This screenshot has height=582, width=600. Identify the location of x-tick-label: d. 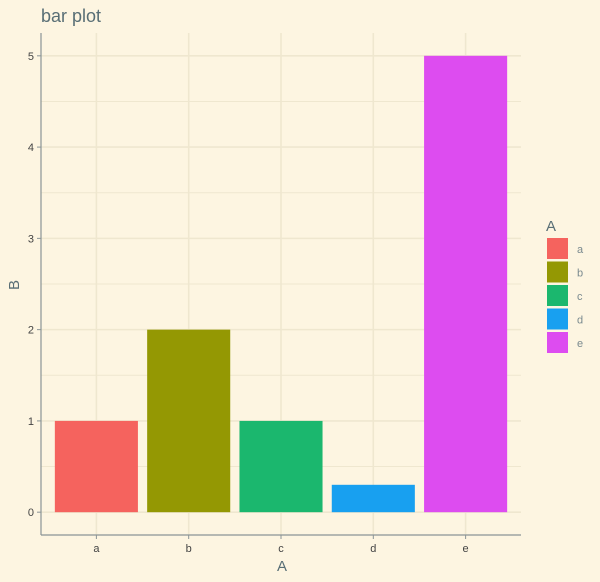
(373, 549).